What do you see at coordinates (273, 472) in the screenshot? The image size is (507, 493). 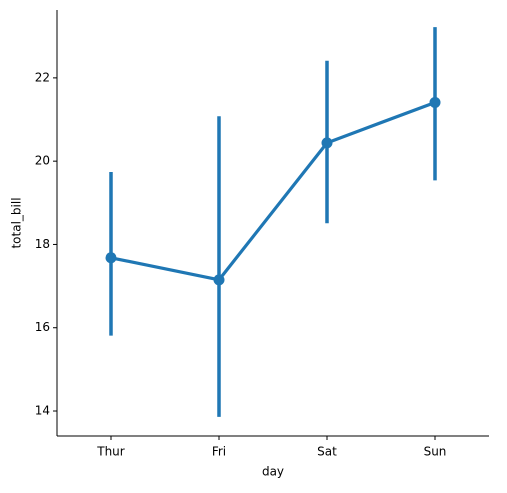 I see `x-axis-label: day` at bounding box center [273, 472].